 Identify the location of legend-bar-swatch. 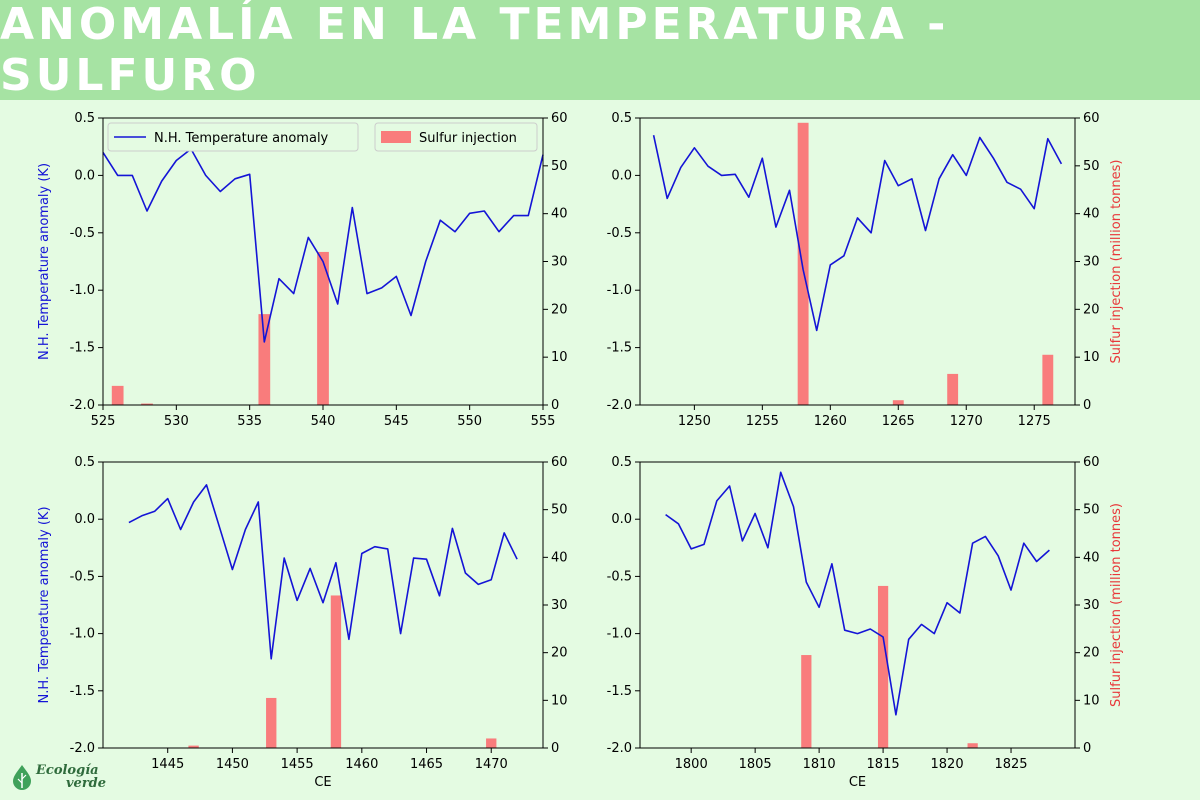
(396, 137).